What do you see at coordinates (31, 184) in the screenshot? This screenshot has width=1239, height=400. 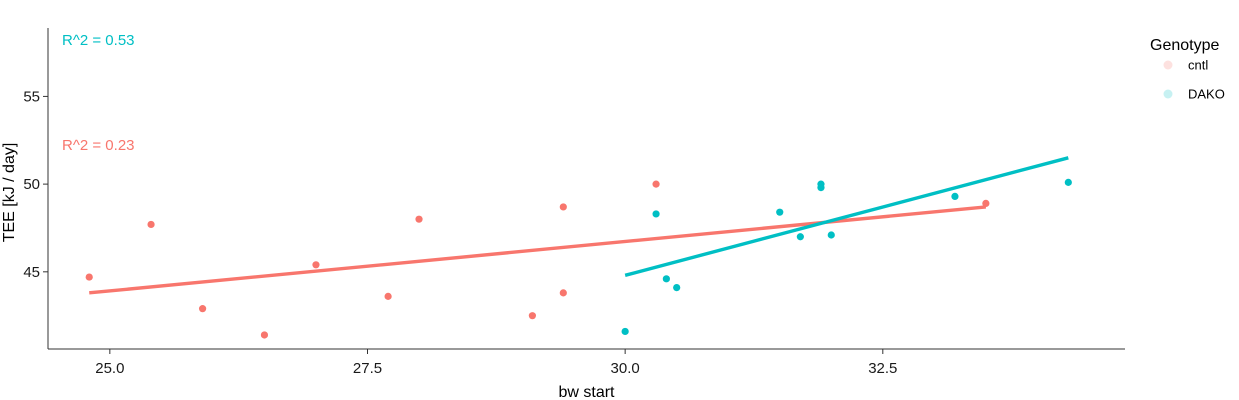 I see `y-tick-label: 50` at bounding box center [31, 184].